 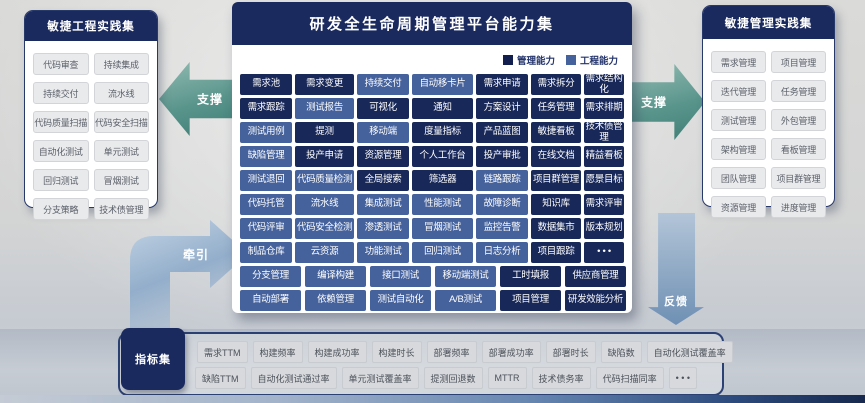 I want to click on platform-title: 研发全生命周期管理平台能力集, so click(x=432, y=23).